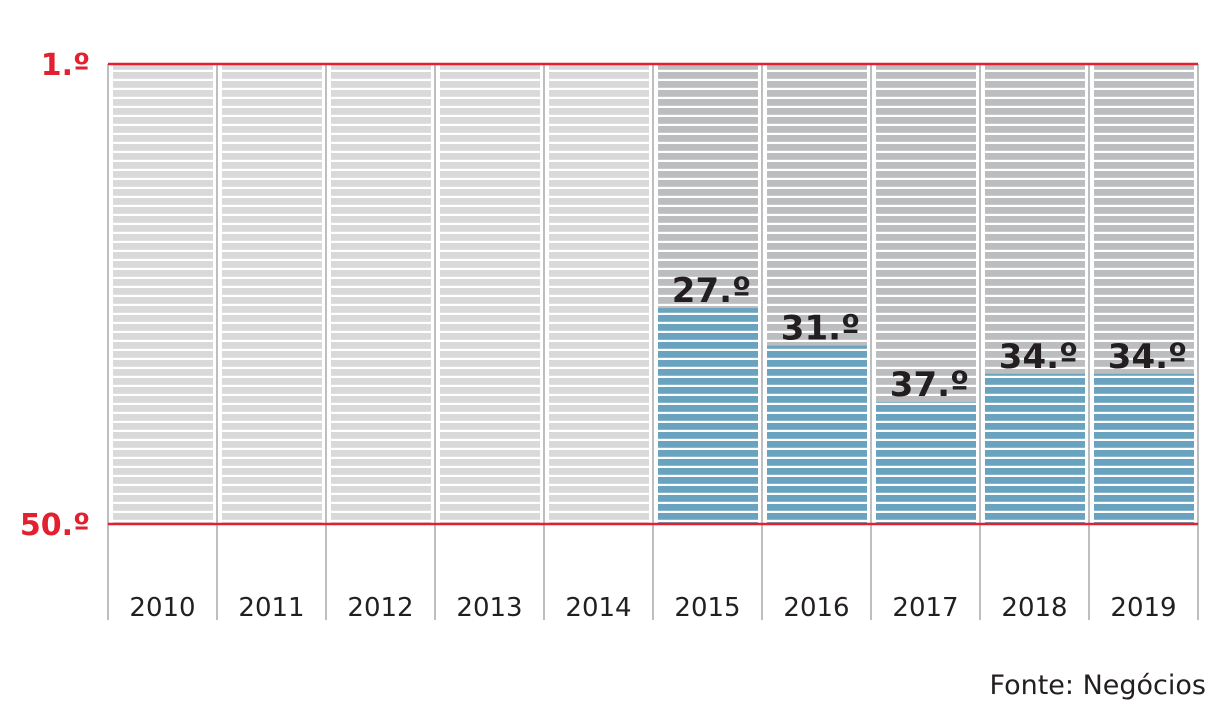 This screenshot has width=1220, height=718. What do you see at coordinates (381, 294) in the screenshot?
I see `stripes-2012` at bounding box center [381, 294].